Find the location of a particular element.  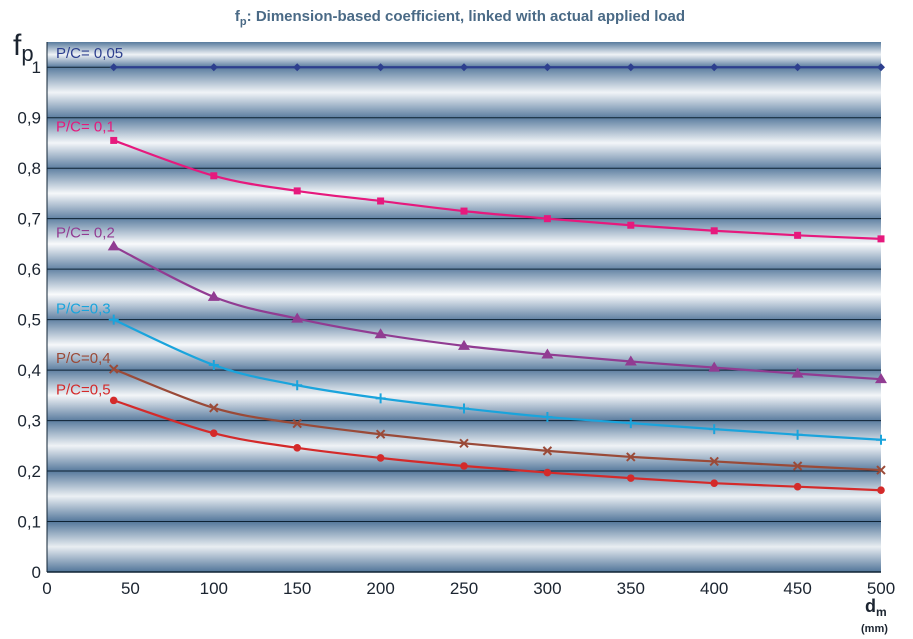

y-tick-labels: 0 0,1 0,2 0,3 0,4 0,5 0,6 0,7 0,8 0,9 1 is located at coordinates (29, 320).